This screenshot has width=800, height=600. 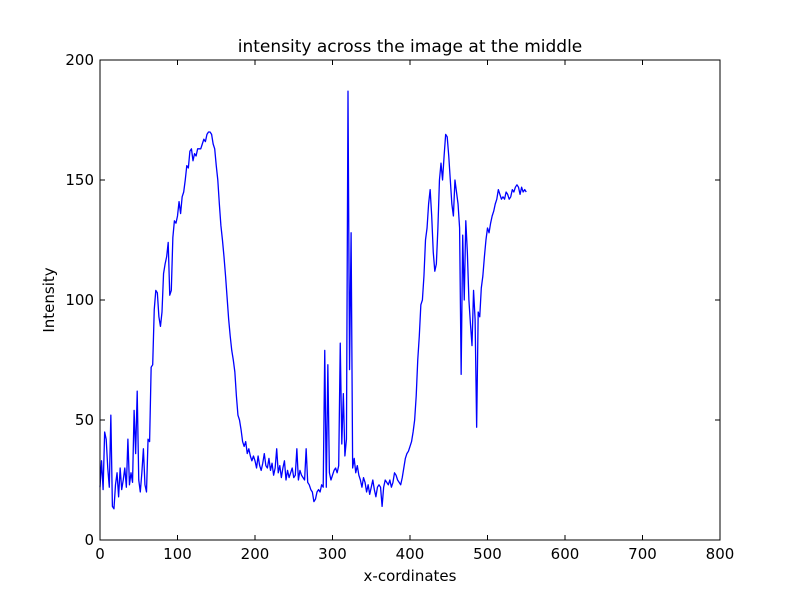 What do you see at coordinates (49, 299) in the screenshot?
I see `y-axis-label: Intensity` at bounding box center [49, 299].